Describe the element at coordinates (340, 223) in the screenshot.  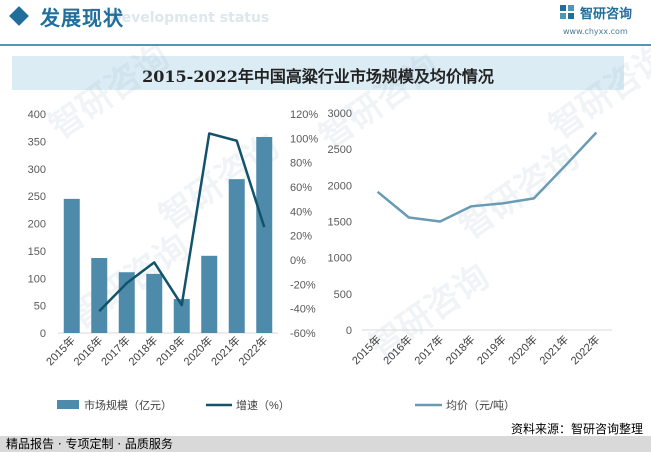
I see `right-chart-y-tick-label: 1500` at that location.